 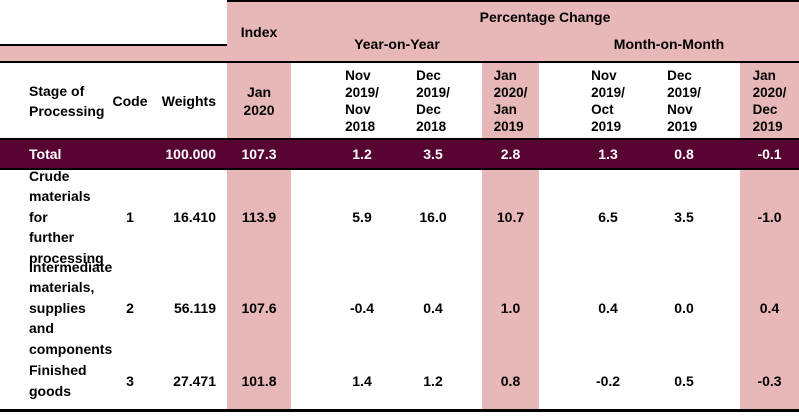 I want to click on stage-label: Crude materials for further processing, so click(x=66, y=216).